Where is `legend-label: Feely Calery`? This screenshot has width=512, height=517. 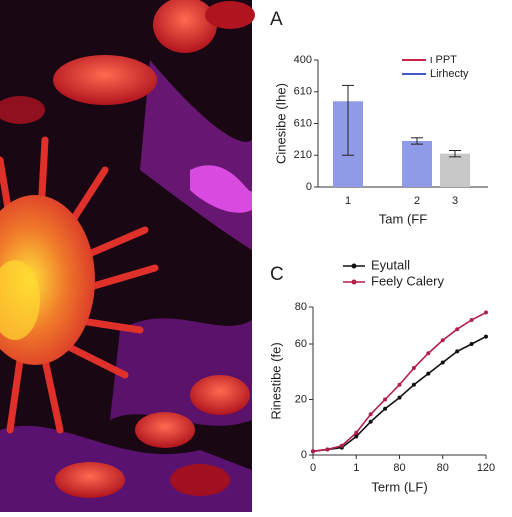 legend-label: Feely Calery is located at coordinates (407, 280).